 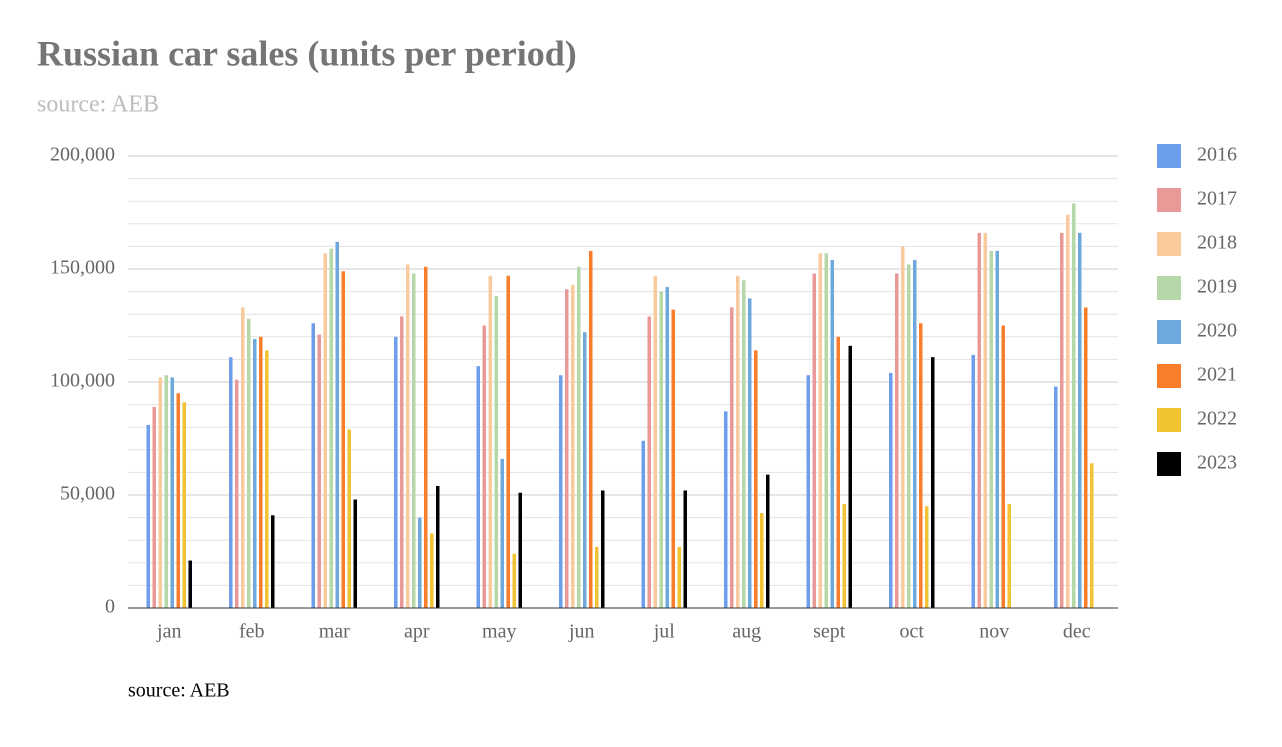 What do you see at coordinates (499, 632) in the screenshot?
I see `x-tick-label: may` at bounding box center [499, 632].